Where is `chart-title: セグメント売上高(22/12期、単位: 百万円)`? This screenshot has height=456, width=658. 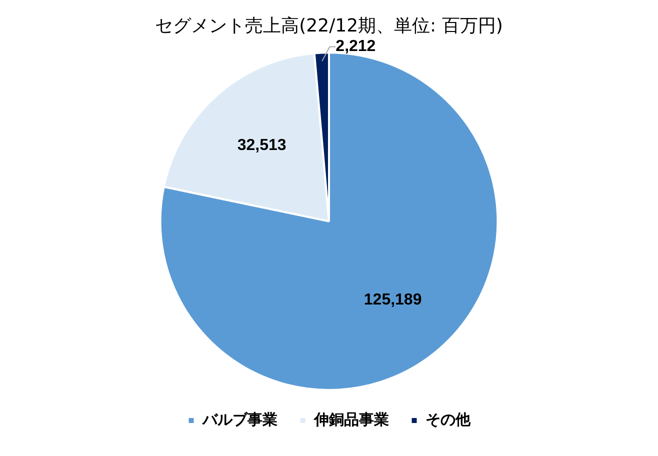
chart-title: セグメント売上高(22/12期、単位: 百万円) is located at coordinates (329, 25).